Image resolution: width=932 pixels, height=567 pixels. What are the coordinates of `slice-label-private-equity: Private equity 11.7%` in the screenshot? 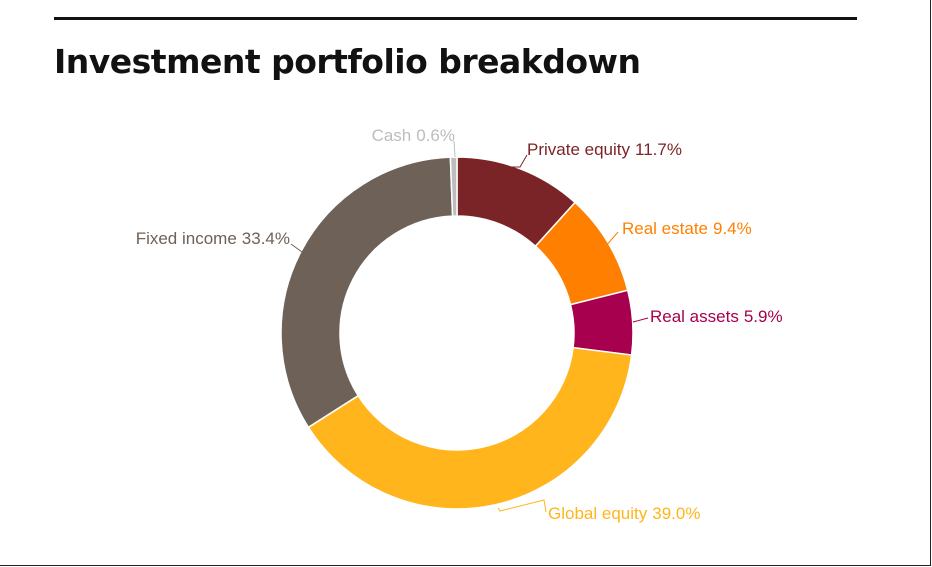 It's located at (604, 149).